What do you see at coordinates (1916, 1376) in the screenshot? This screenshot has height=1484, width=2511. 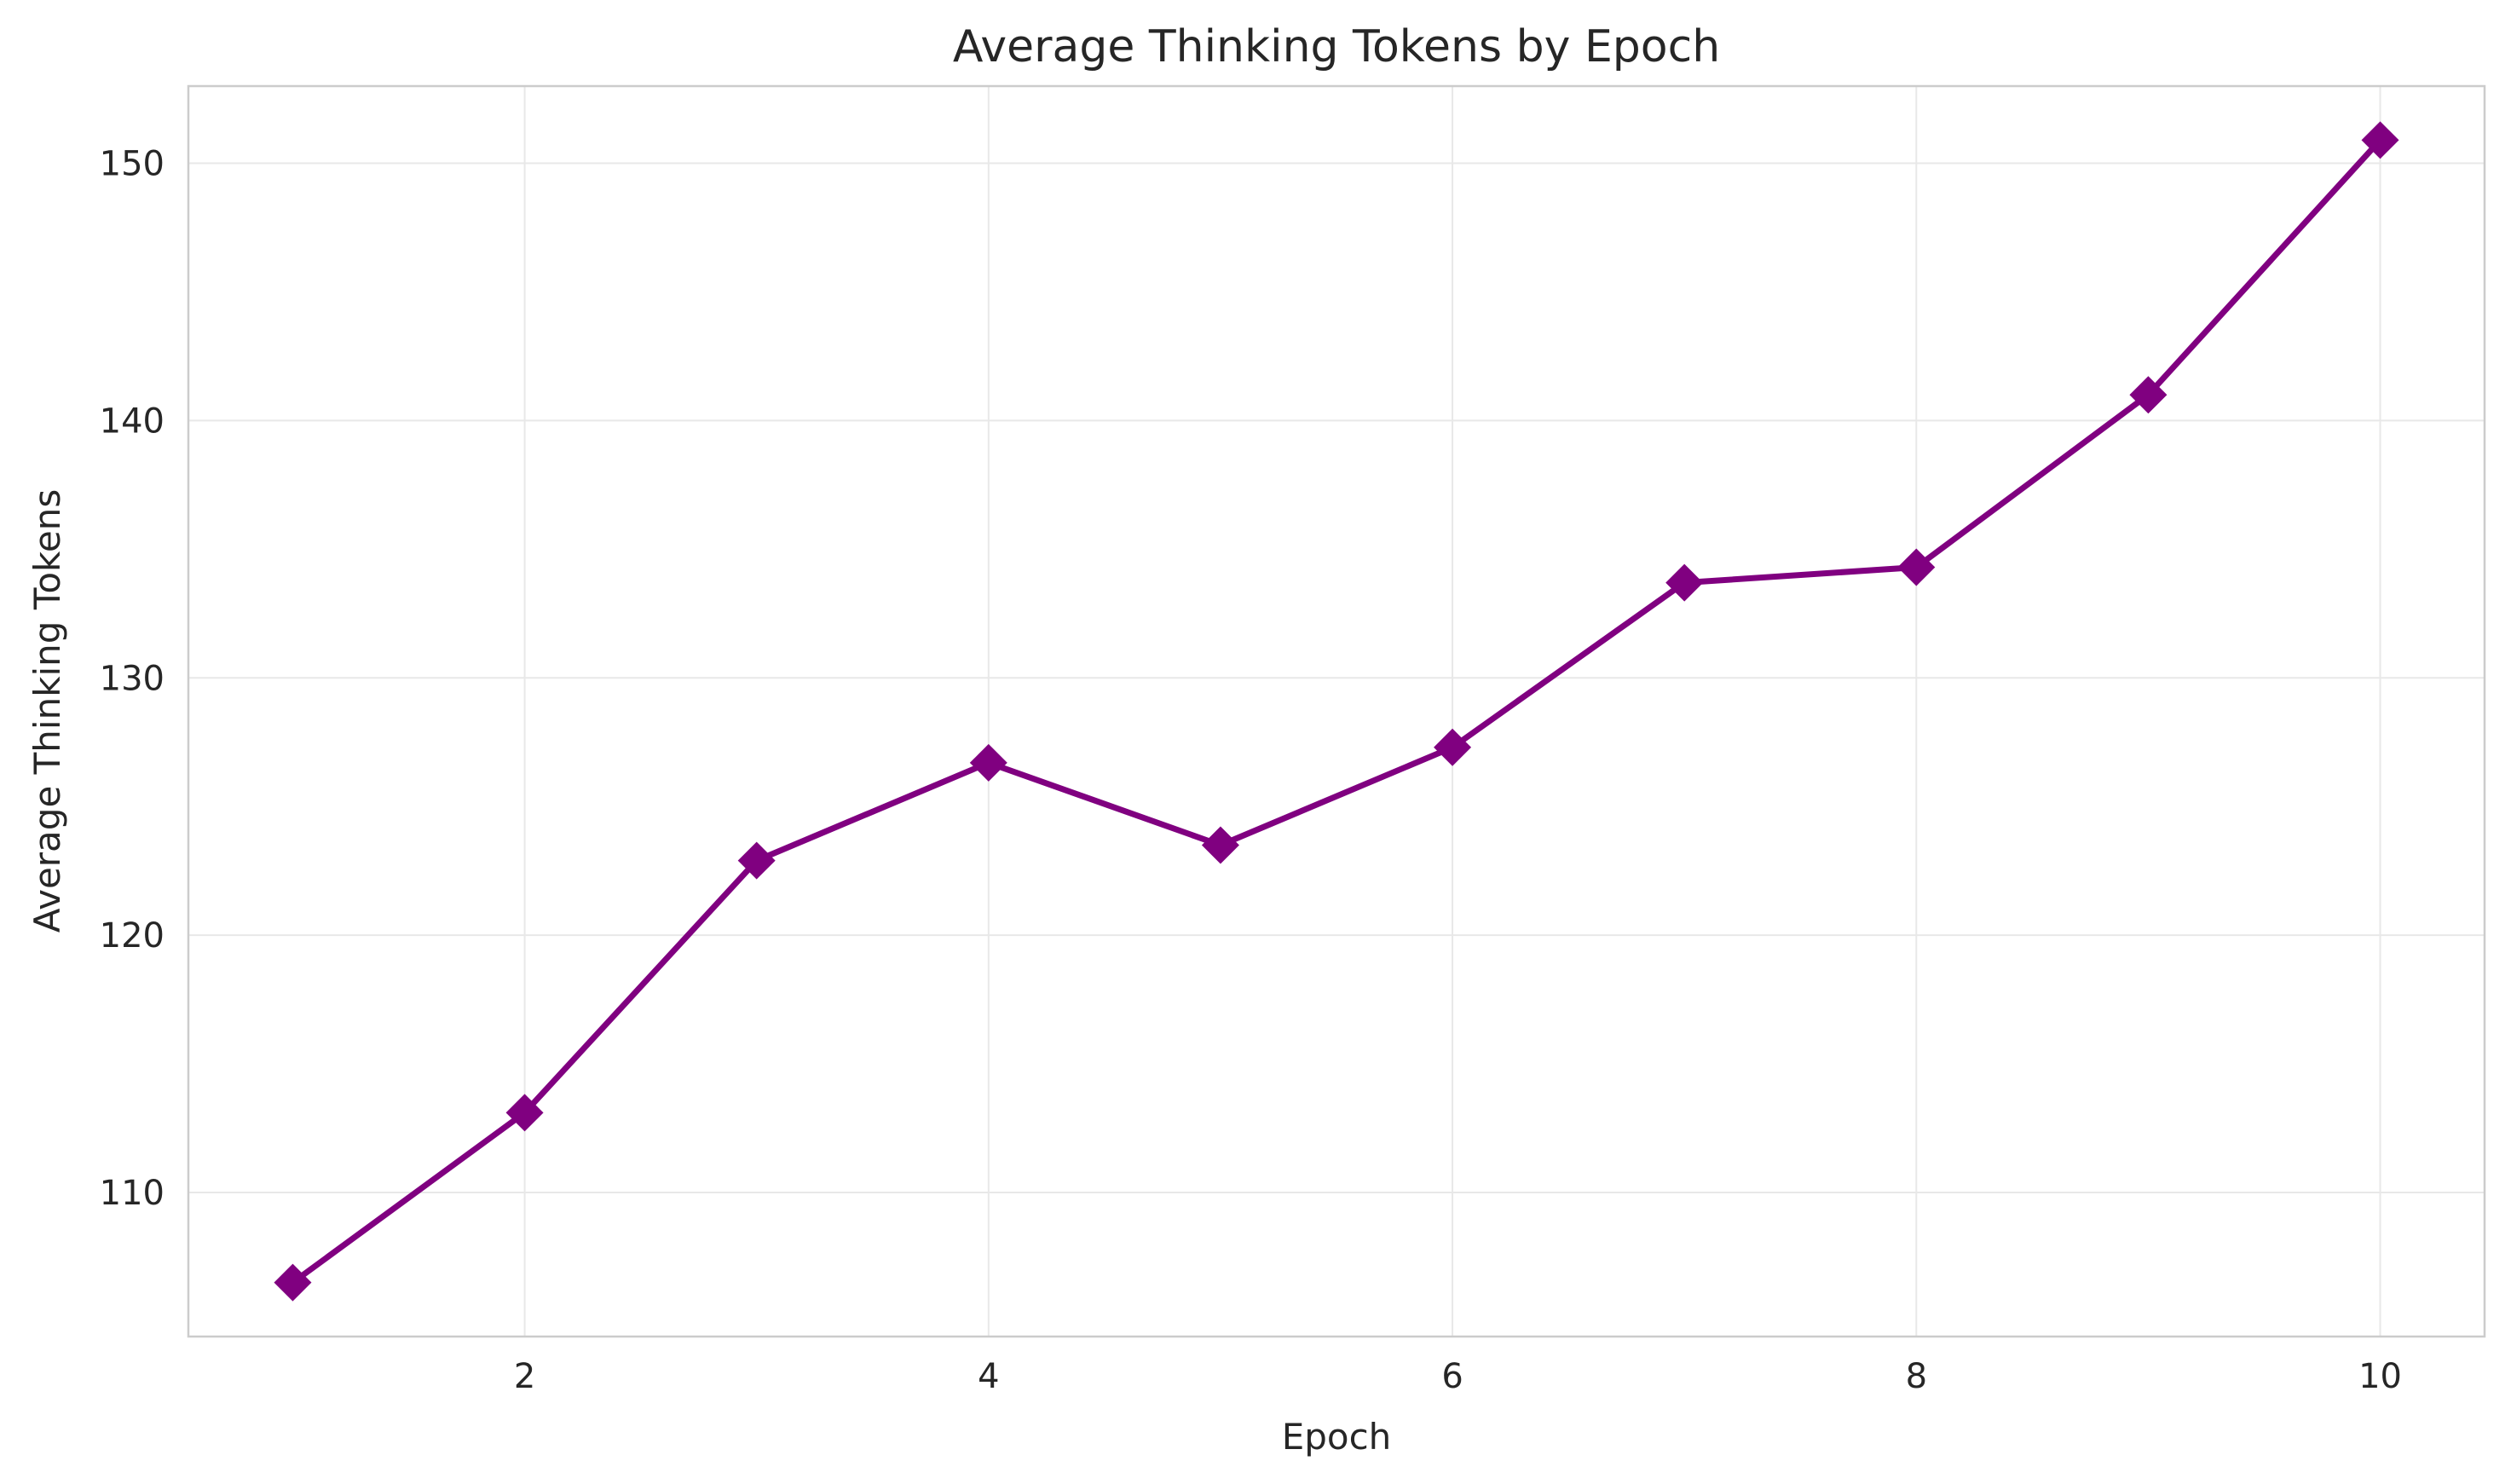 I see `x-tick-label: 8` at bounding box center [1916, 1376].